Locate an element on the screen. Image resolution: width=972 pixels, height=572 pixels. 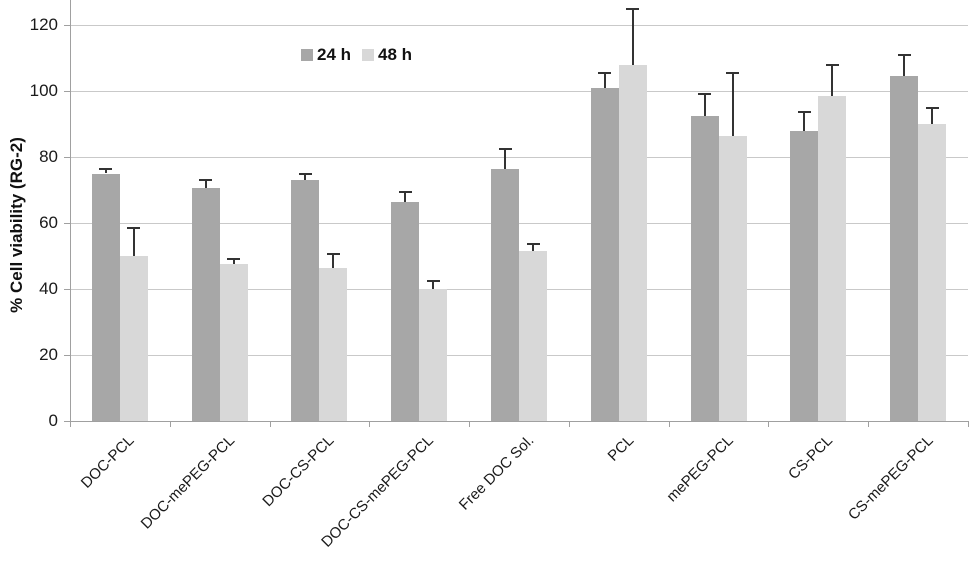
legend-item-24h: 24 h is located at coordinates (326, 55).